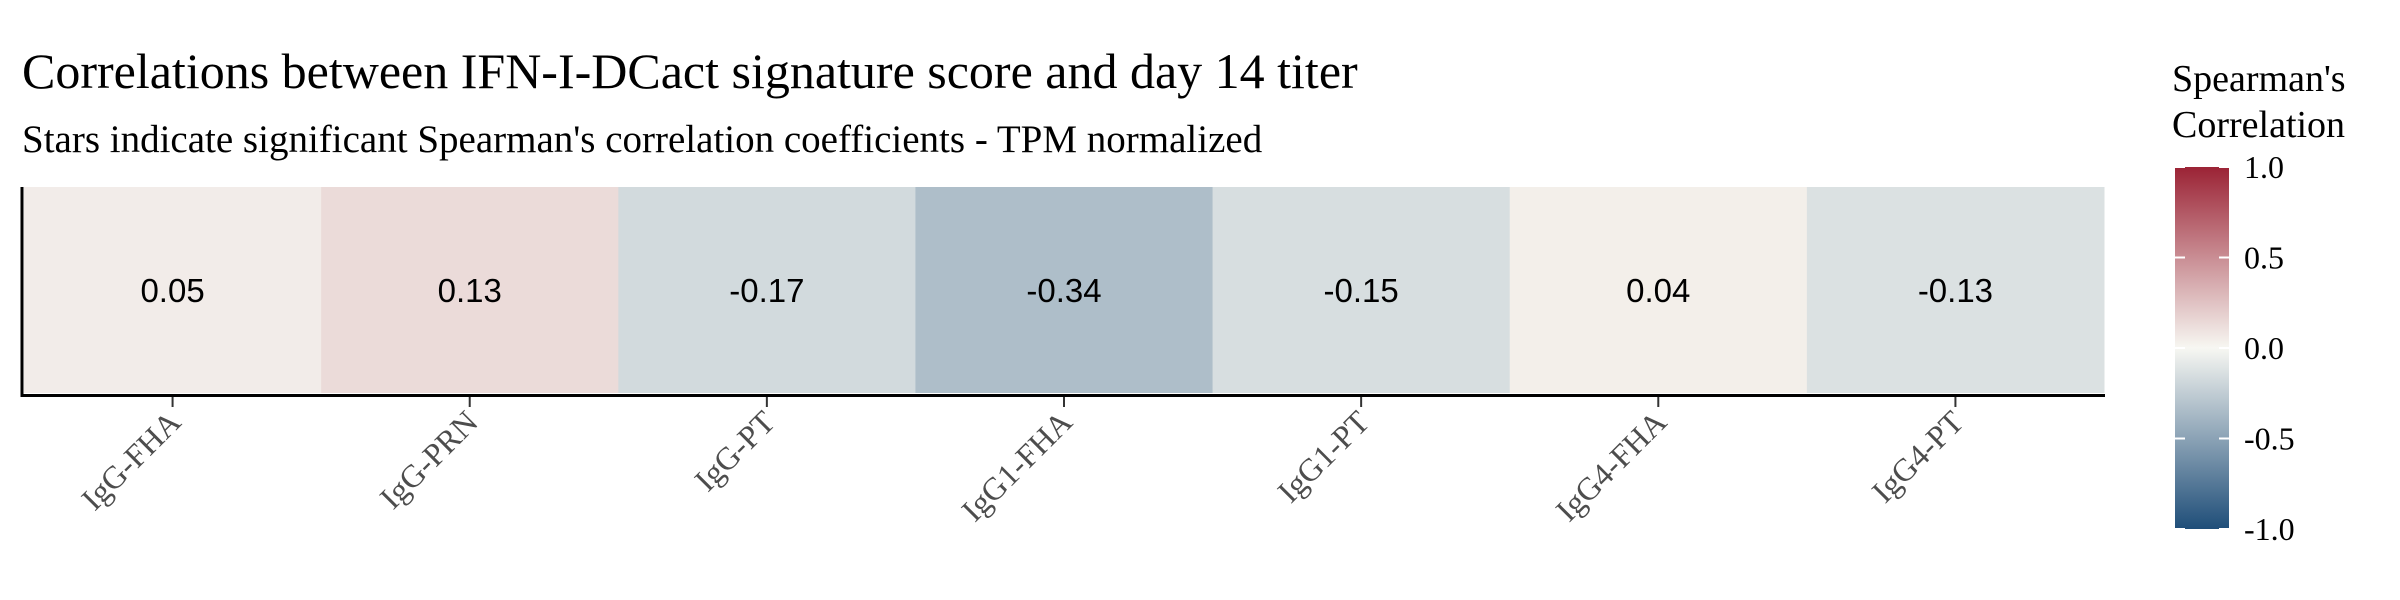 The image size is (2400, 600). I want to click on cell-value-label: -0.13, so click(1955, 290).